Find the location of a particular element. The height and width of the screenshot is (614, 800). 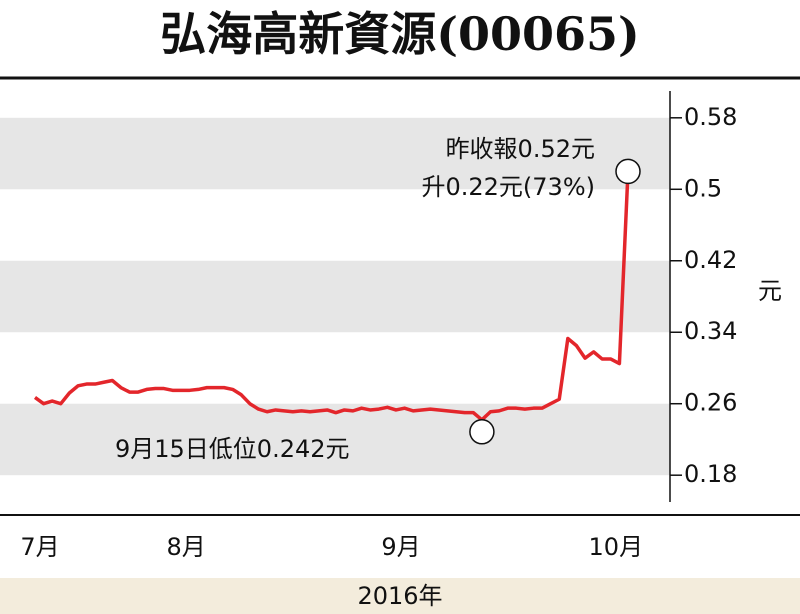

x-axis-label: 2016年 is located at coordinates (399, 596).